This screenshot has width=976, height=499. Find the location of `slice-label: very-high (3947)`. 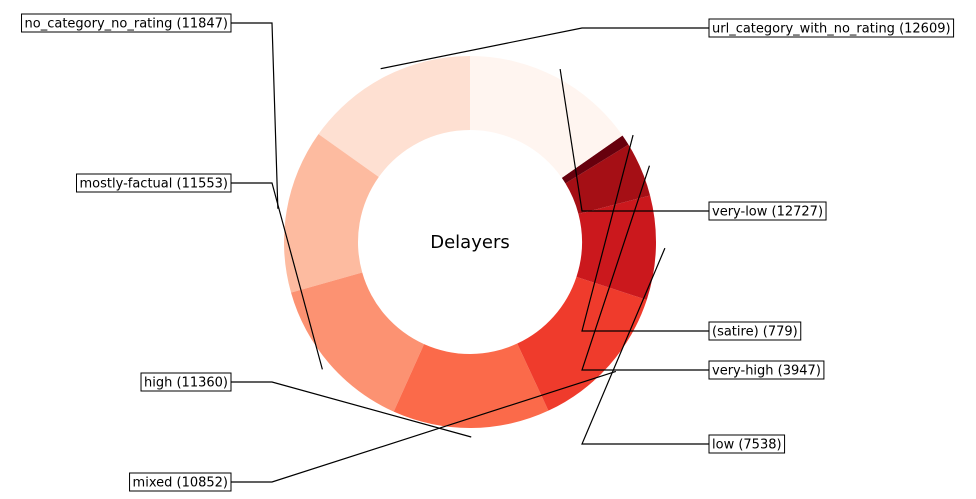

slice-label: very-high (3947) is located at coordinates (766, 370).